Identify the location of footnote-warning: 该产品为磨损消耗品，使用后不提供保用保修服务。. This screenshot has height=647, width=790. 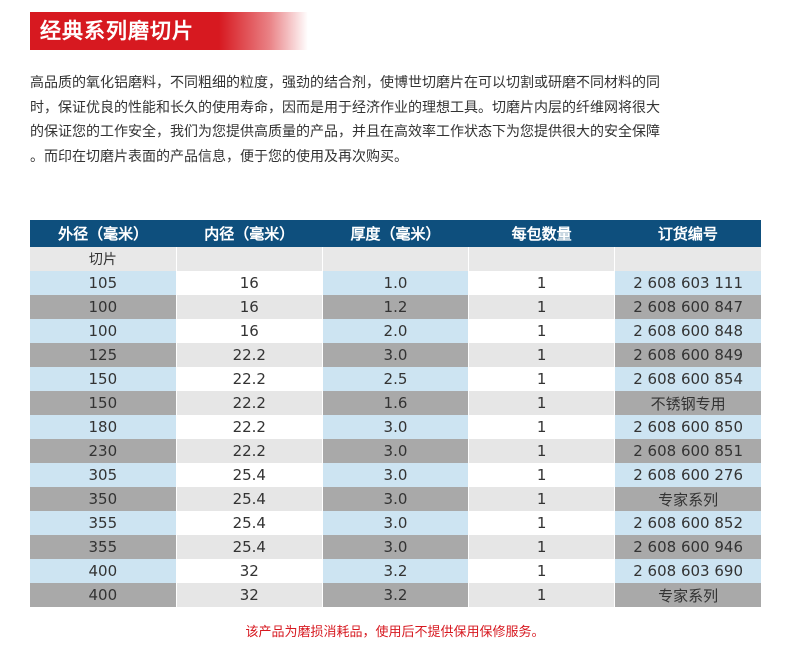
(395, 632).